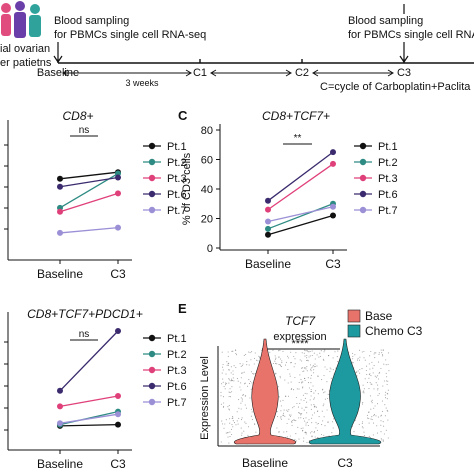 This screenshot has height=474, width=474. Describe the element at coordinates (77, 116) in the screenshot. I see `chart-title: CD8+` at that location.